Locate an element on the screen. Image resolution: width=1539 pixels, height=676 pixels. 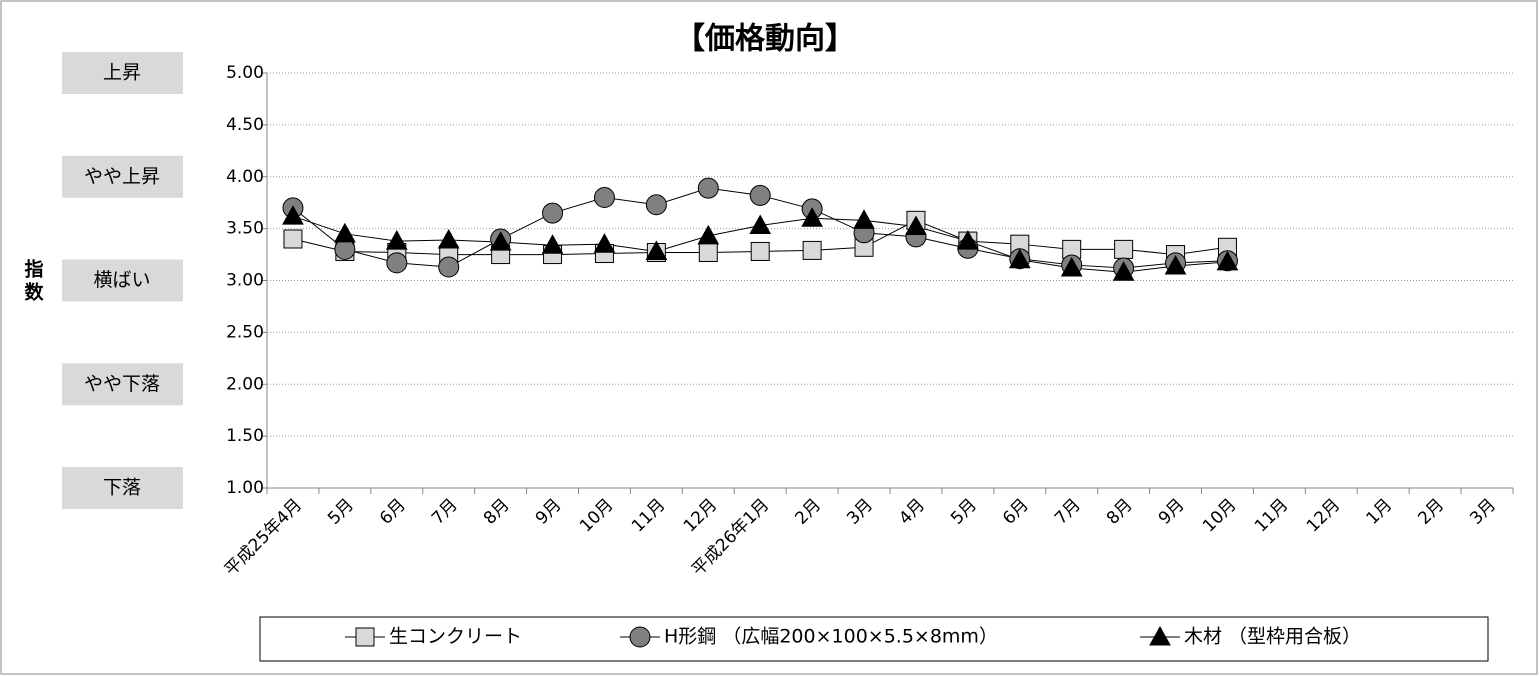
legend-box is located at coordinates (874, 639).